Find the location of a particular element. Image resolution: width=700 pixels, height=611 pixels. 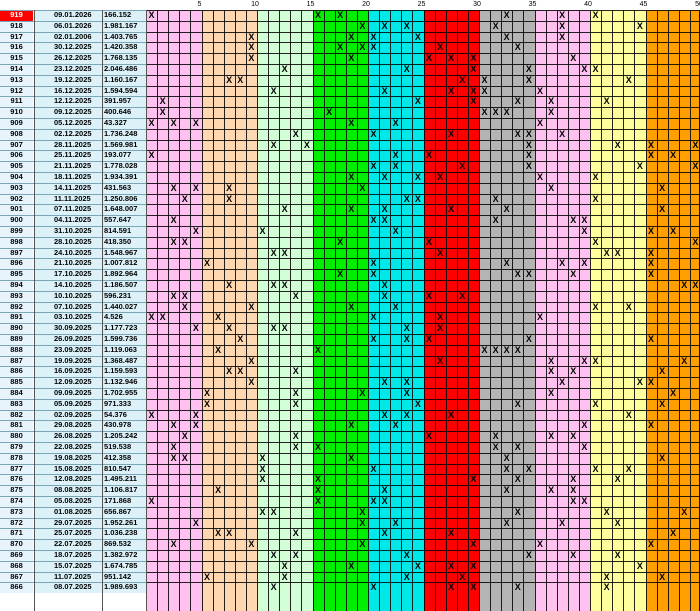

draw-value: 1.934.391 is located at coordinates (124, 177).